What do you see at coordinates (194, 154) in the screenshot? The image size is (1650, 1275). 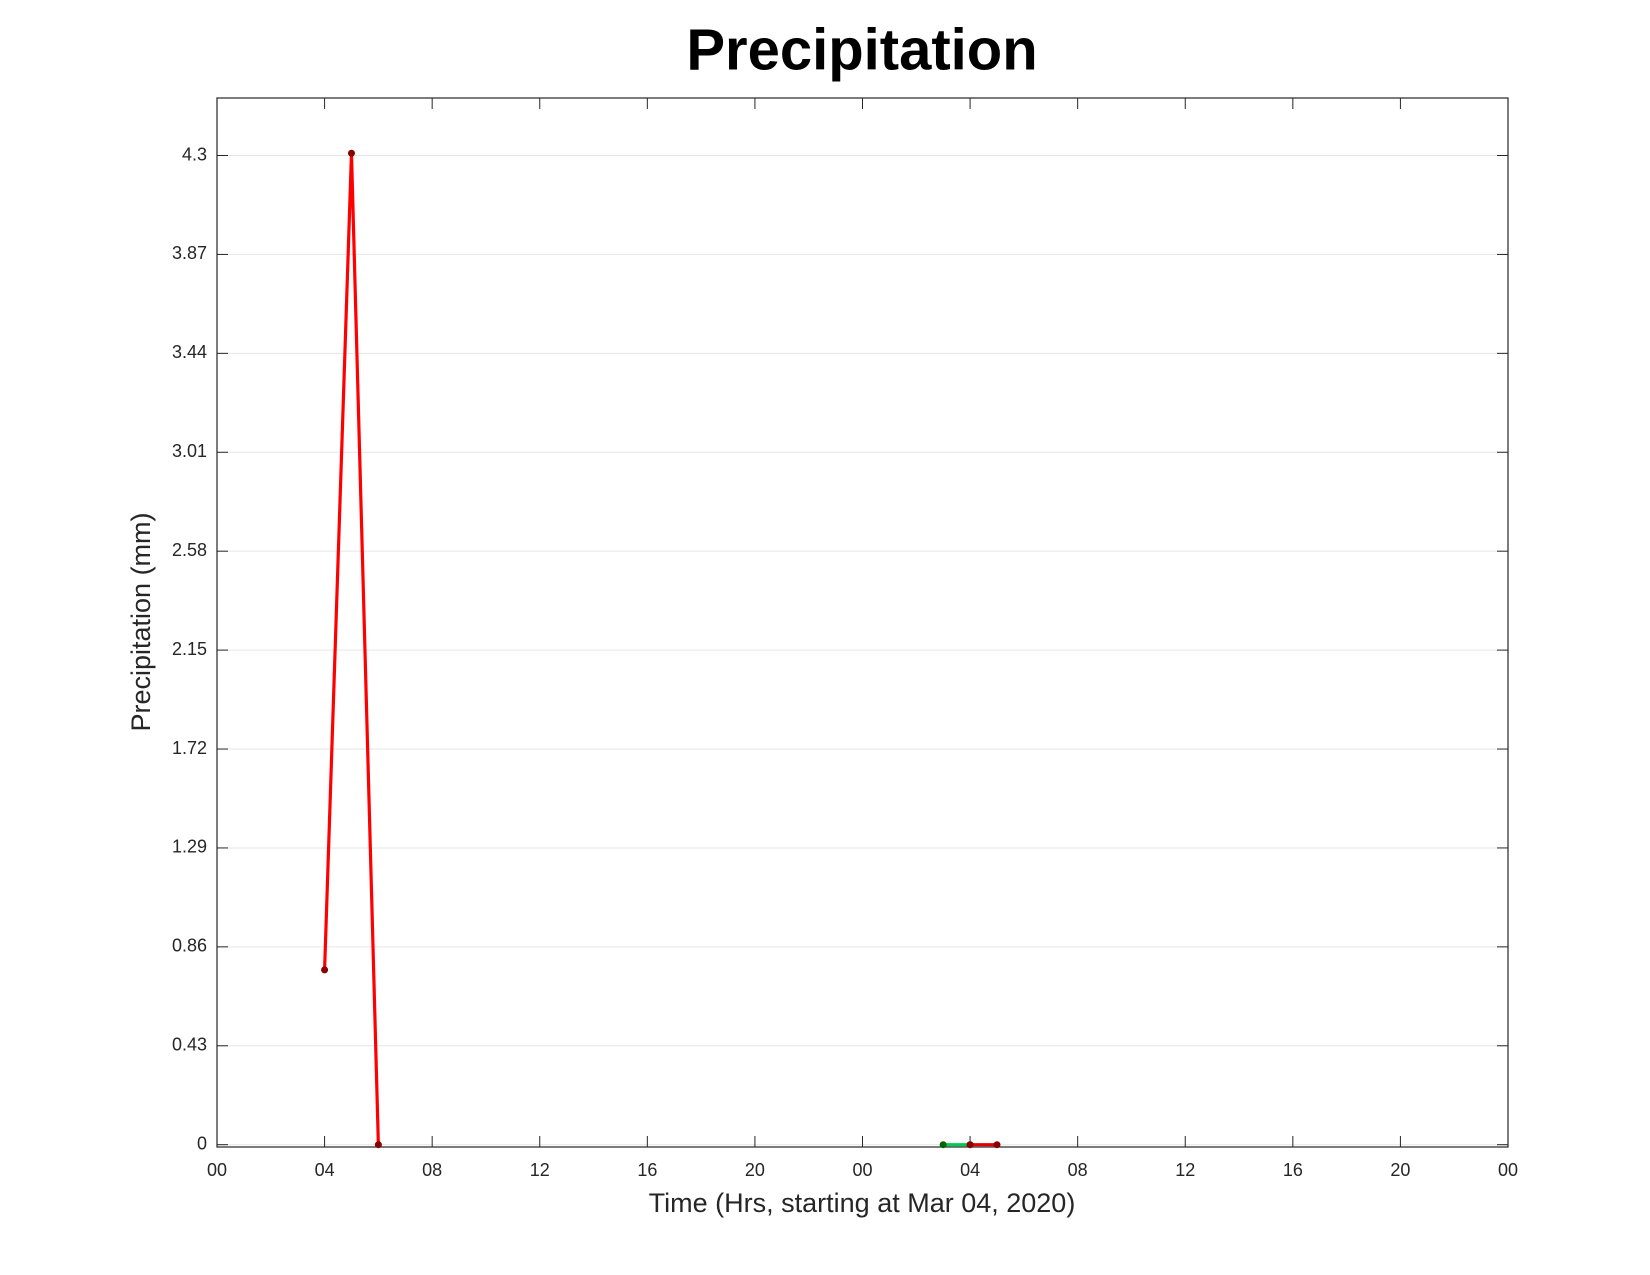 I see `y-tick-label: 4.3` at bounding box center [194, 154].